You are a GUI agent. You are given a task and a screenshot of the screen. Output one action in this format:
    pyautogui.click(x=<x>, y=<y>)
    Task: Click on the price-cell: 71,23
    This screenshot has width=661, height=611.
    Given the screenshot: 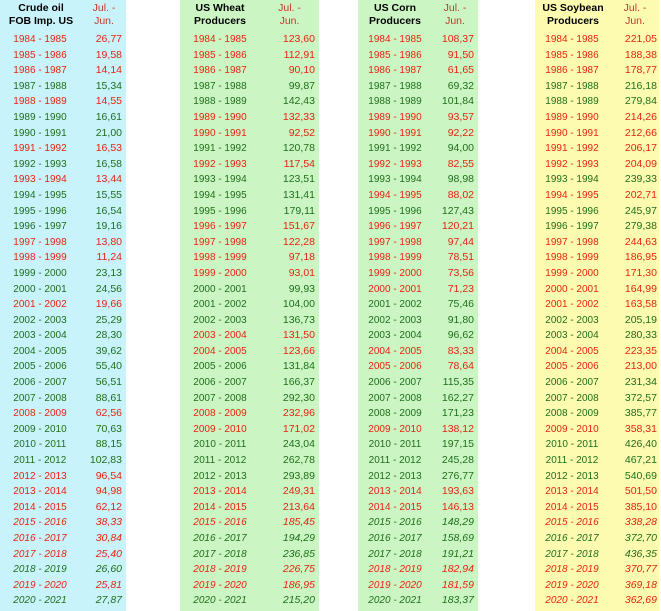 What is the action you would take?
    pyautogui.click(x=460, y=288)
    